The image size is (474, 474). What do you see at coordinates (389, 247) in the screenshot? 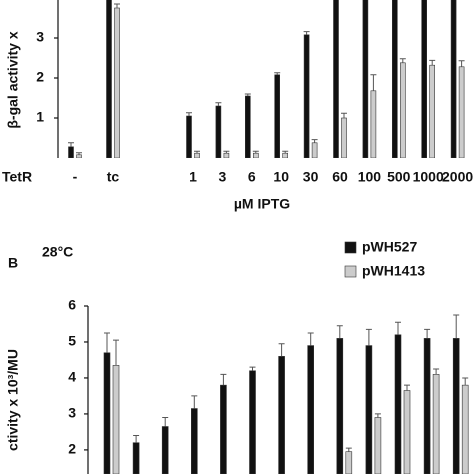
I see `legend-label: pWH527` at bounding box center [389, 247].